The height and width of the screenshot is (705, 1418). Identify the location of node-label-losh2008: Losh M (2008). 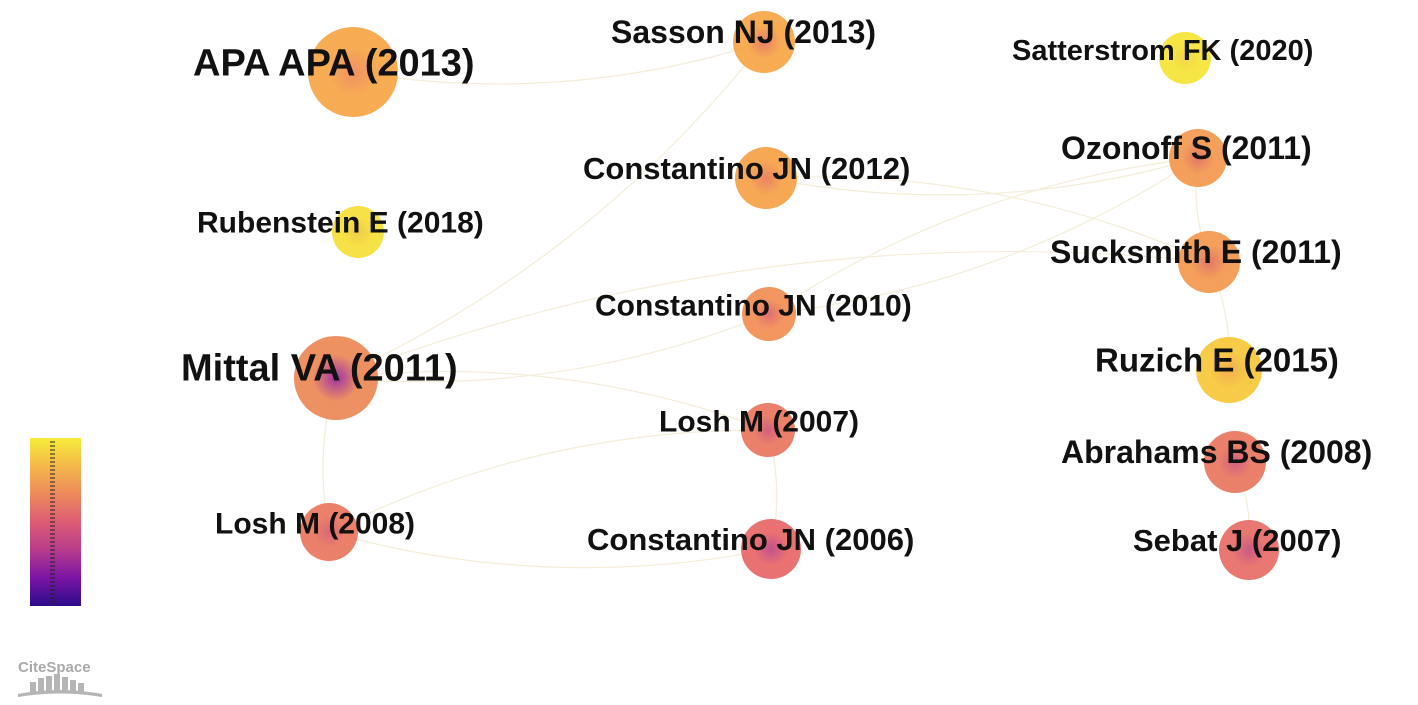
(315, 524).